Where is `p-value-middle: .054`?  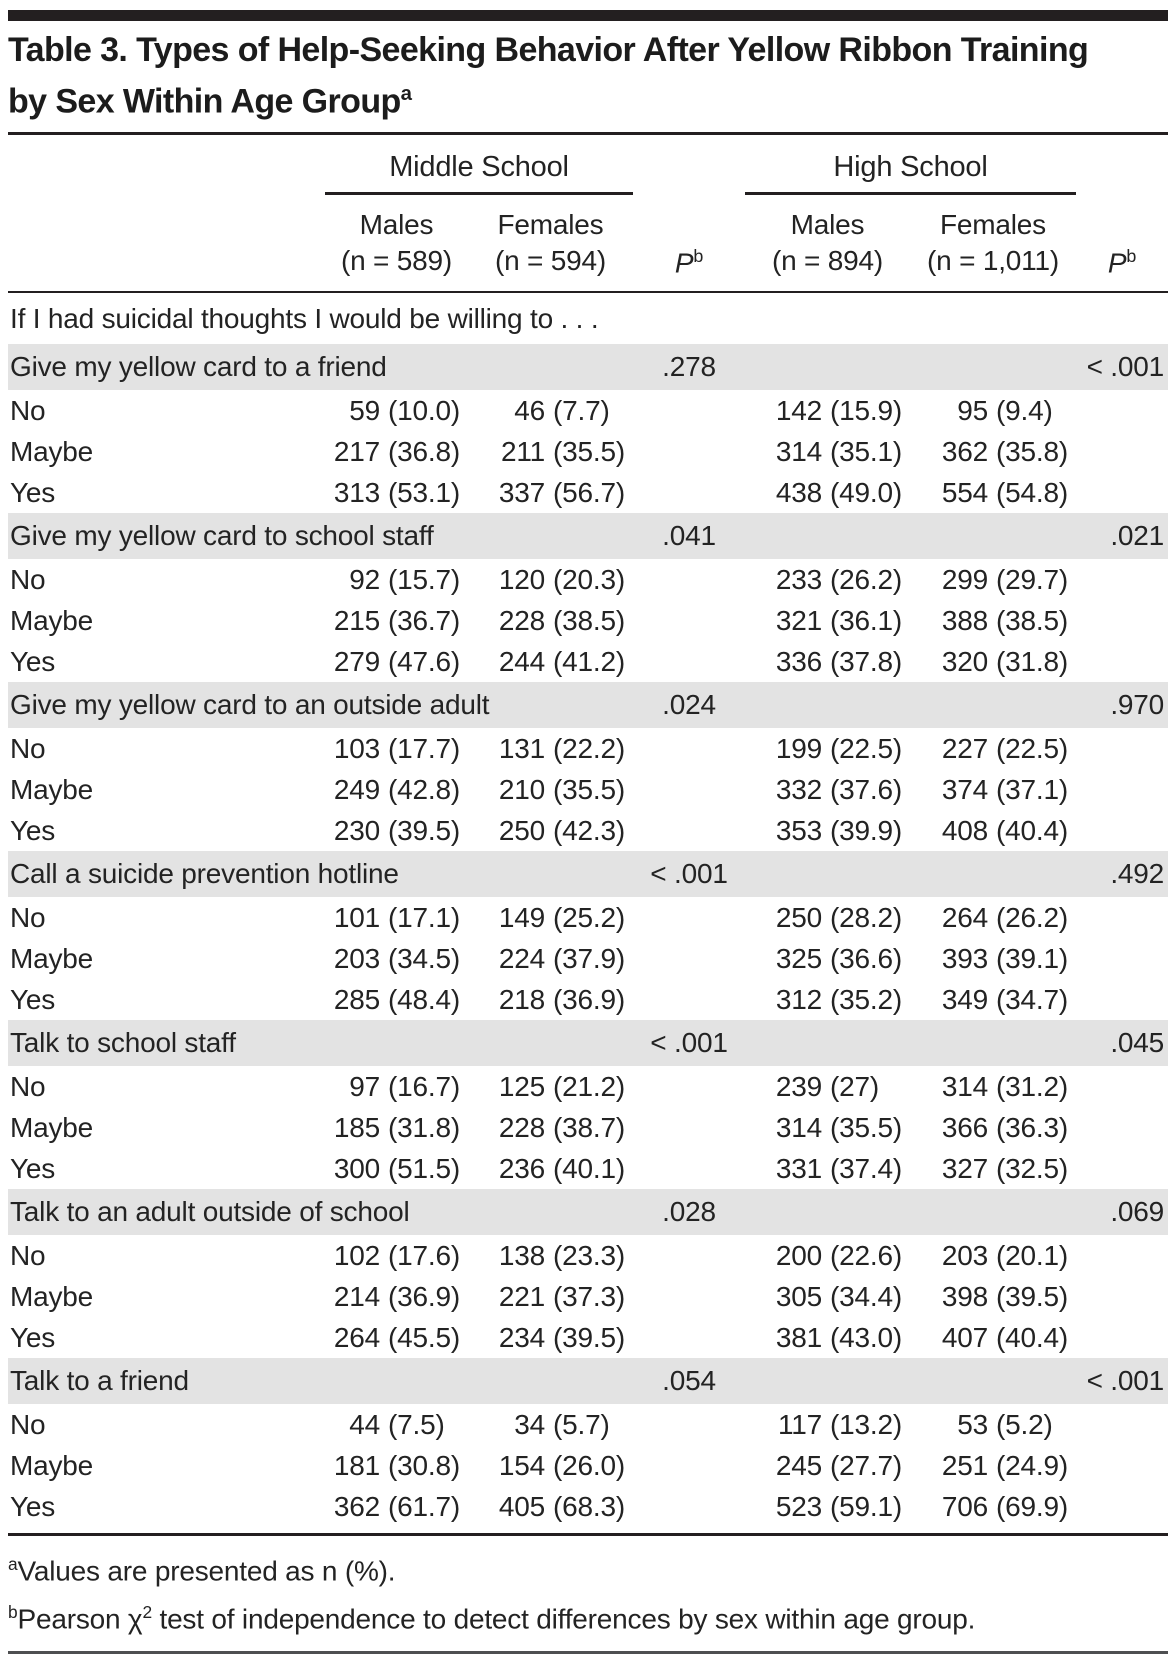 p-value-middle: .054 is located at coordinates (689, 1381).